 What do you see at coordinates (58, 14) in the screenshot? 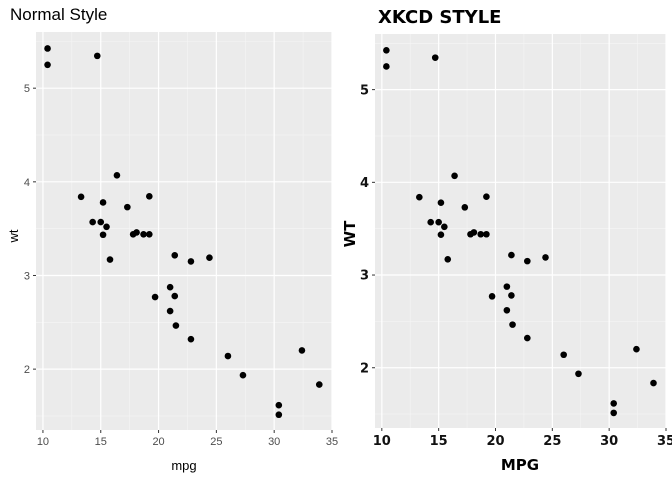
I see `chart-title: Normal Style` at bounding box center [58, 14].